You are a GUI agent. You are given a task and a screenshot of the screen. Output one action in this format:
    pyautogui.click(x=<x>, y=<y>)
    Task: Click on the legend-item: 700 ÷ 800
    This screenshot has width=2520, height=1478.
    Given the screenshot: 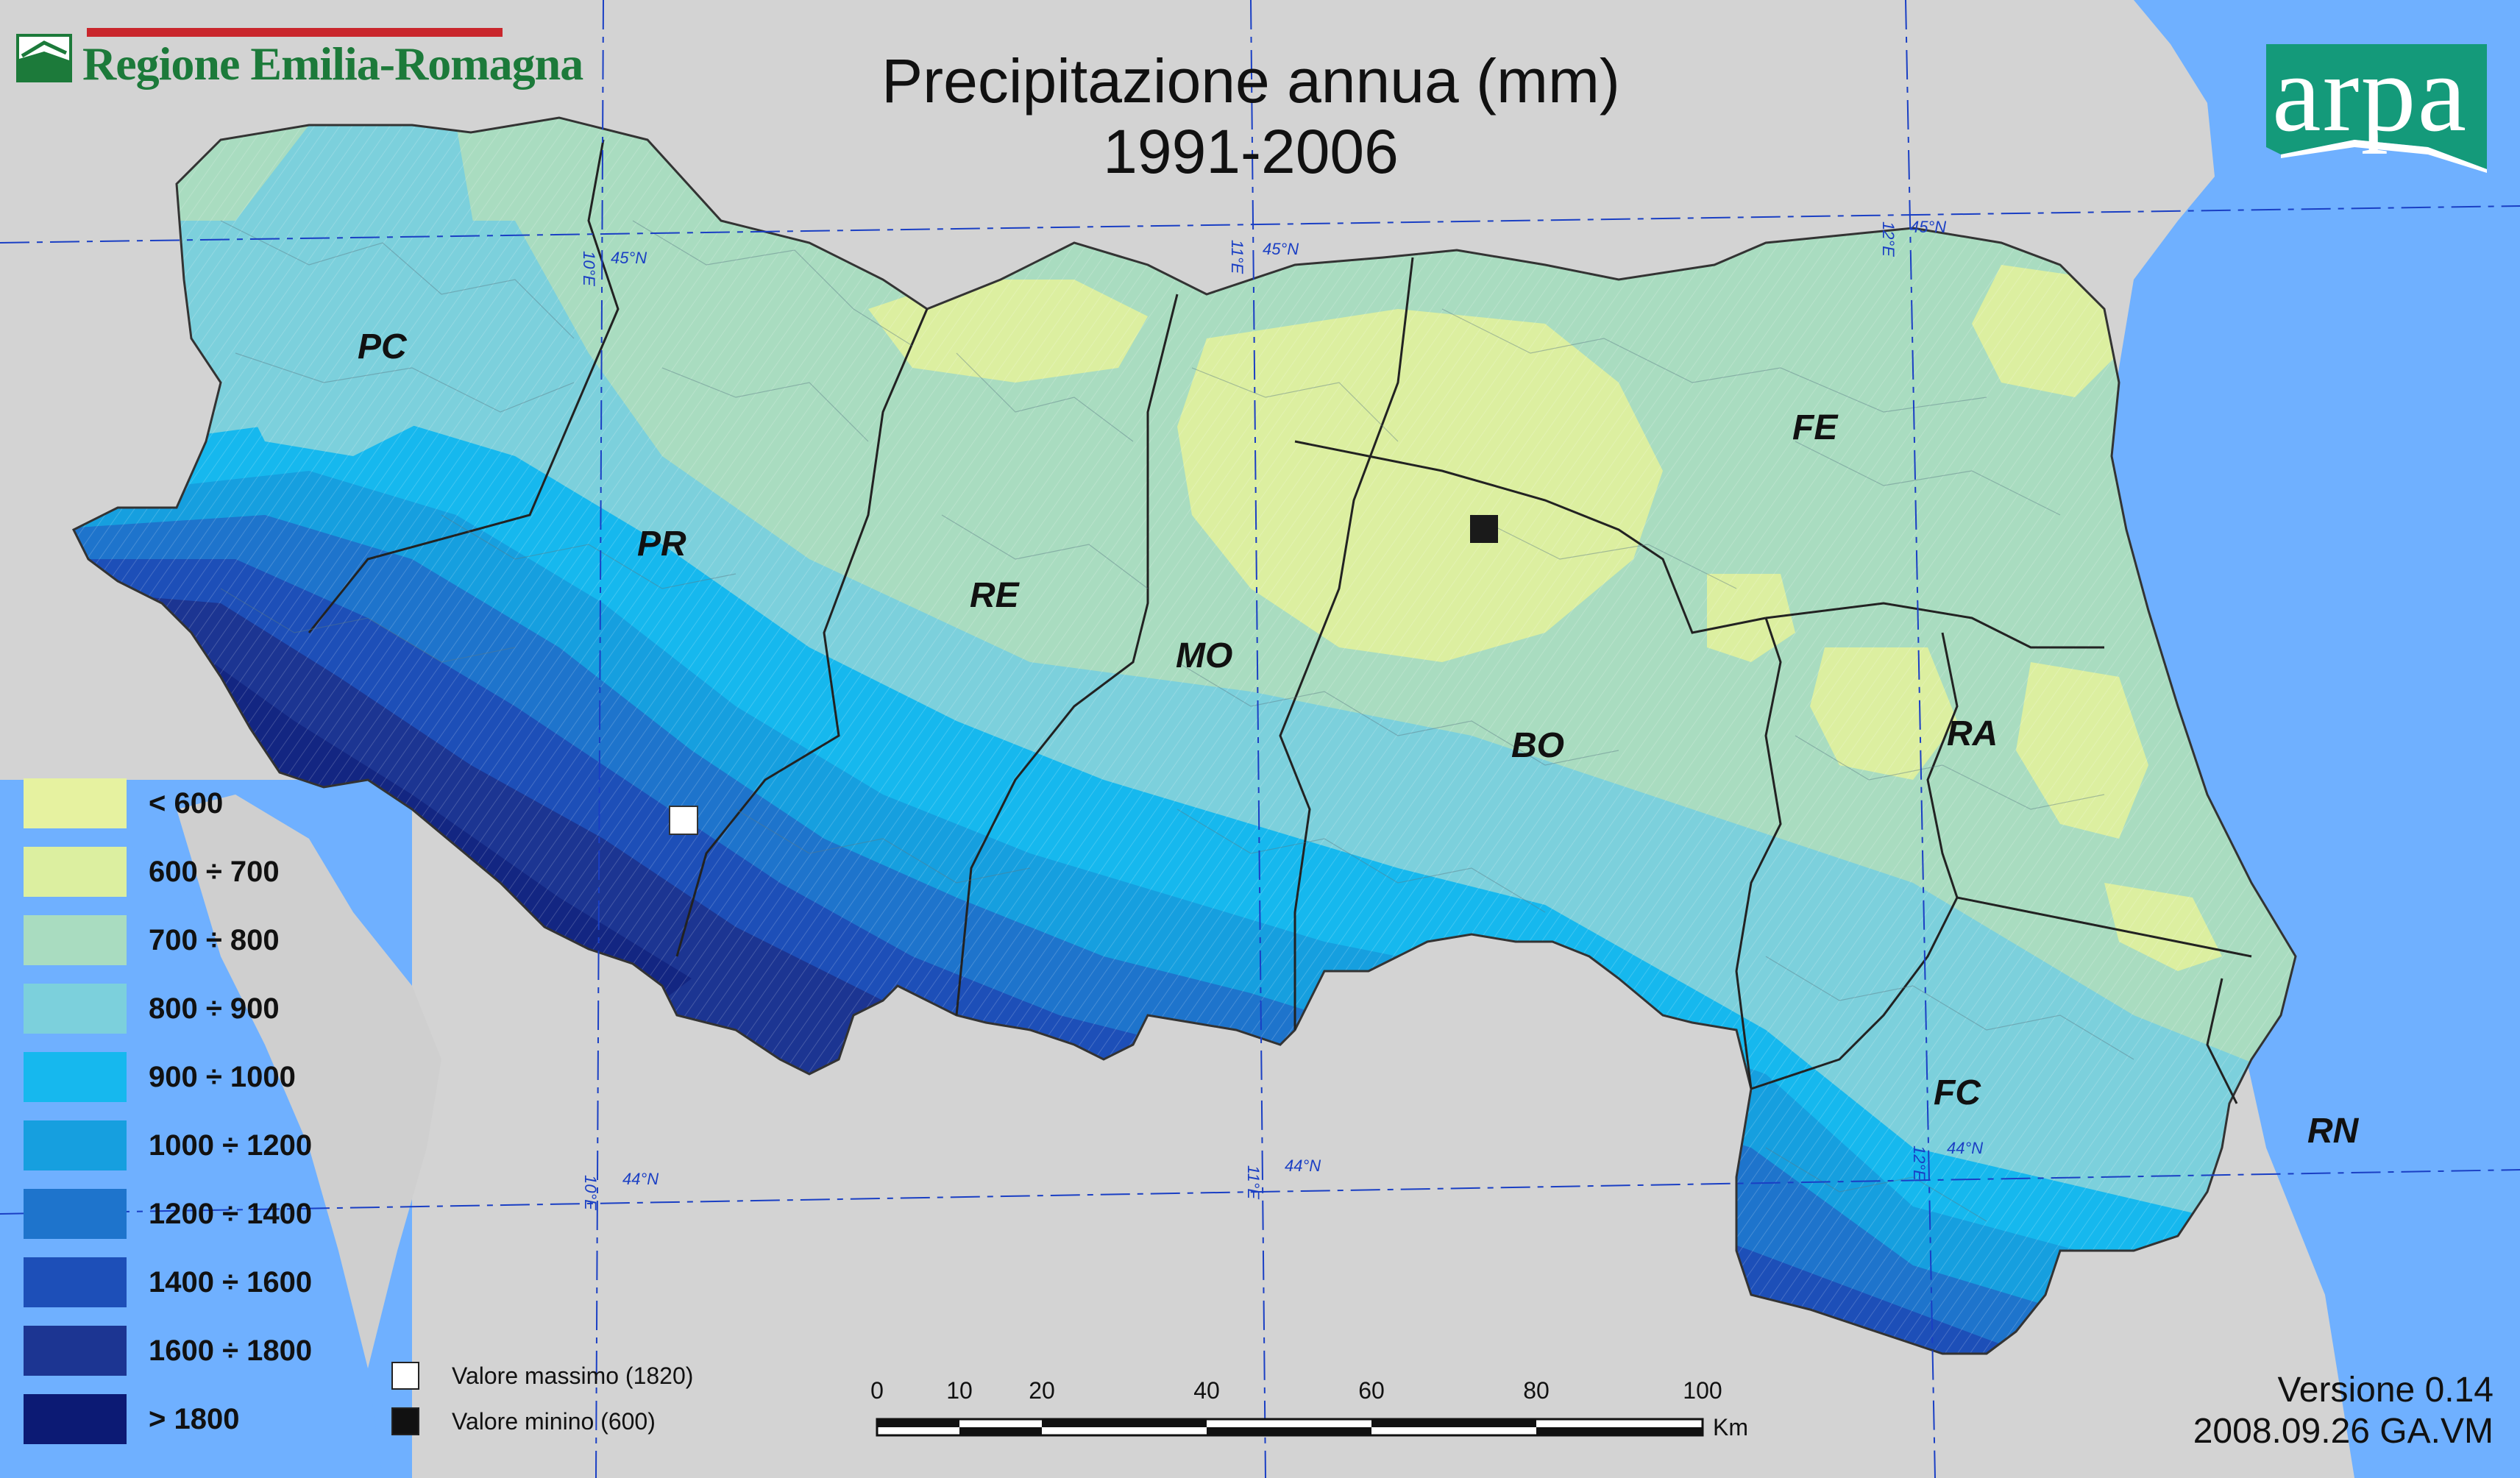 What is the action you would take?
    pyautogui.click(x=152, y=940)
    